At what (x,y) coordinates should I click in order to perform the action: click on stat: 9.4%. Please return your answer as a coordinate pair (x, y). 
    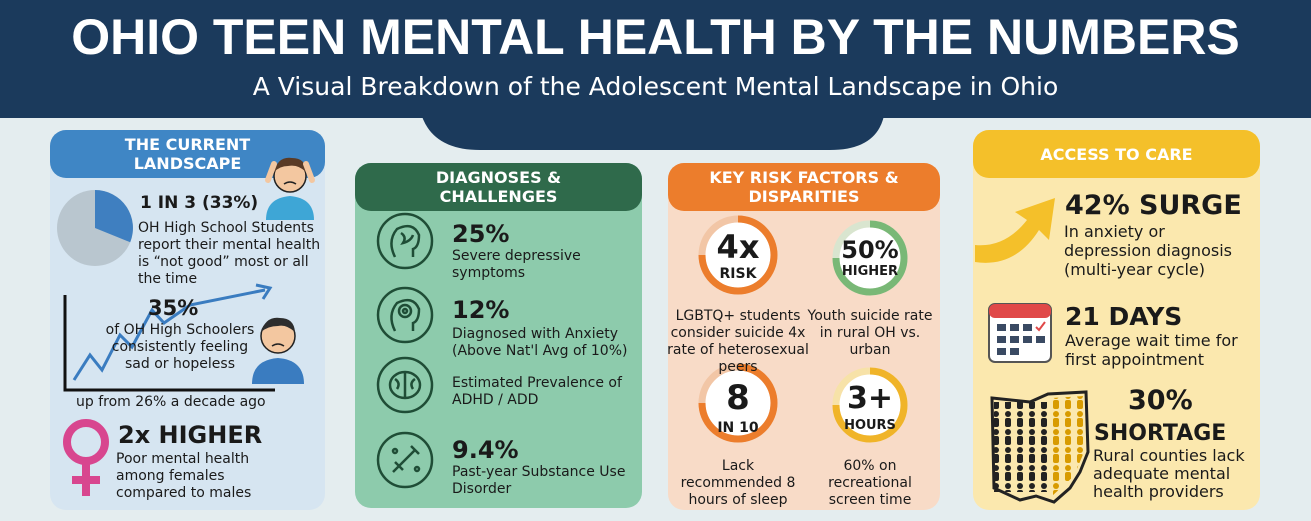
    Looking at the image, I should click on (485, 450).